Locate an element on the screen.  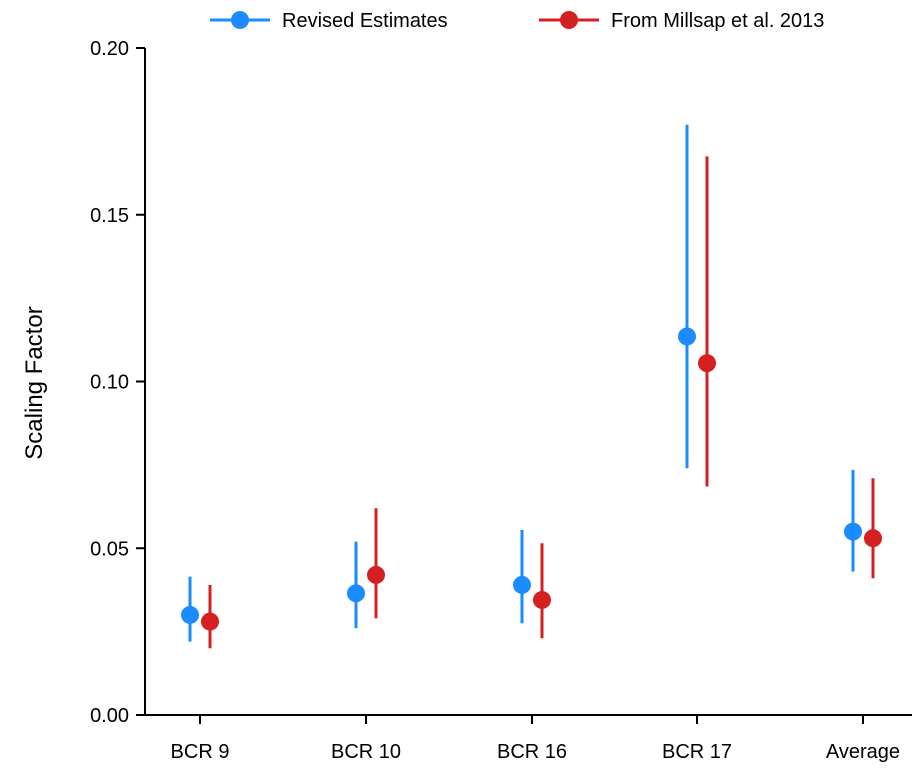
y-tick-label: 0.05 is located at coordinates (109, 549).